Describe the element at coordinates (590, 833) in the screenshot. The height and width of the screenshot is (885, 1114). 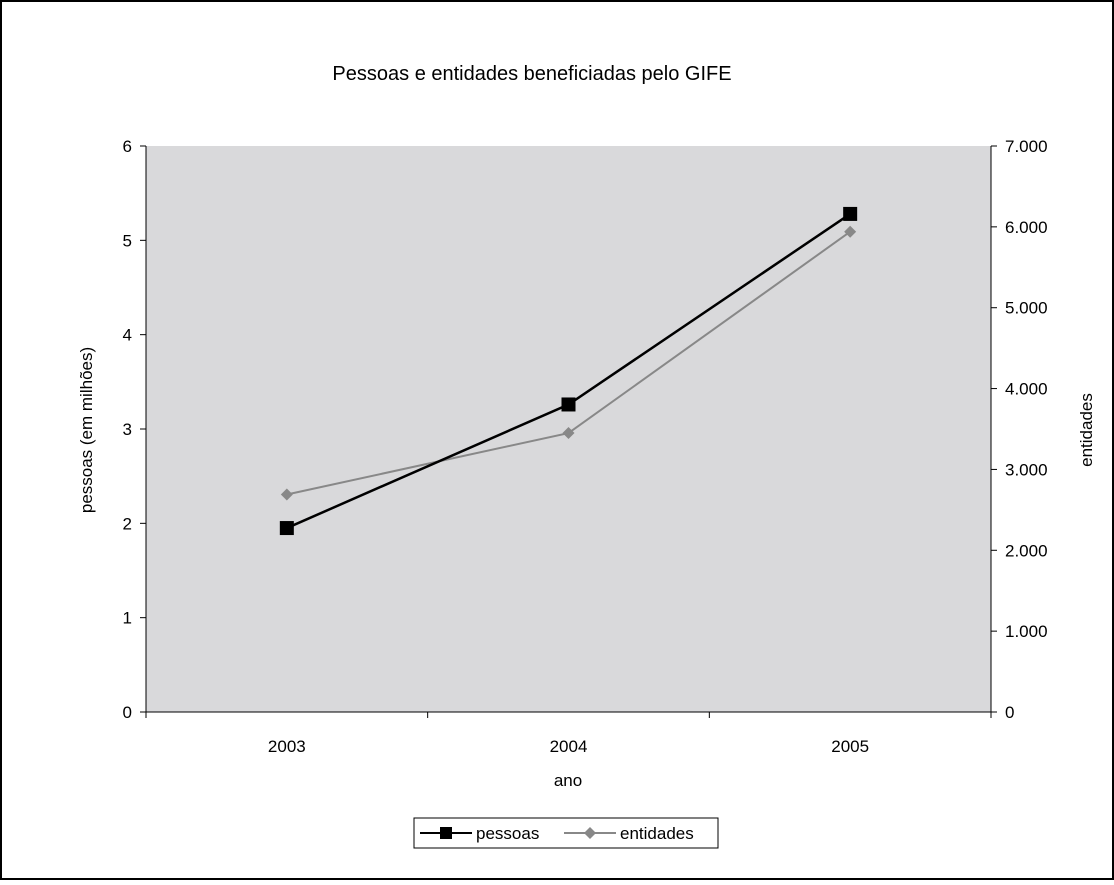
I see `legend-marker-entidades` at that location.